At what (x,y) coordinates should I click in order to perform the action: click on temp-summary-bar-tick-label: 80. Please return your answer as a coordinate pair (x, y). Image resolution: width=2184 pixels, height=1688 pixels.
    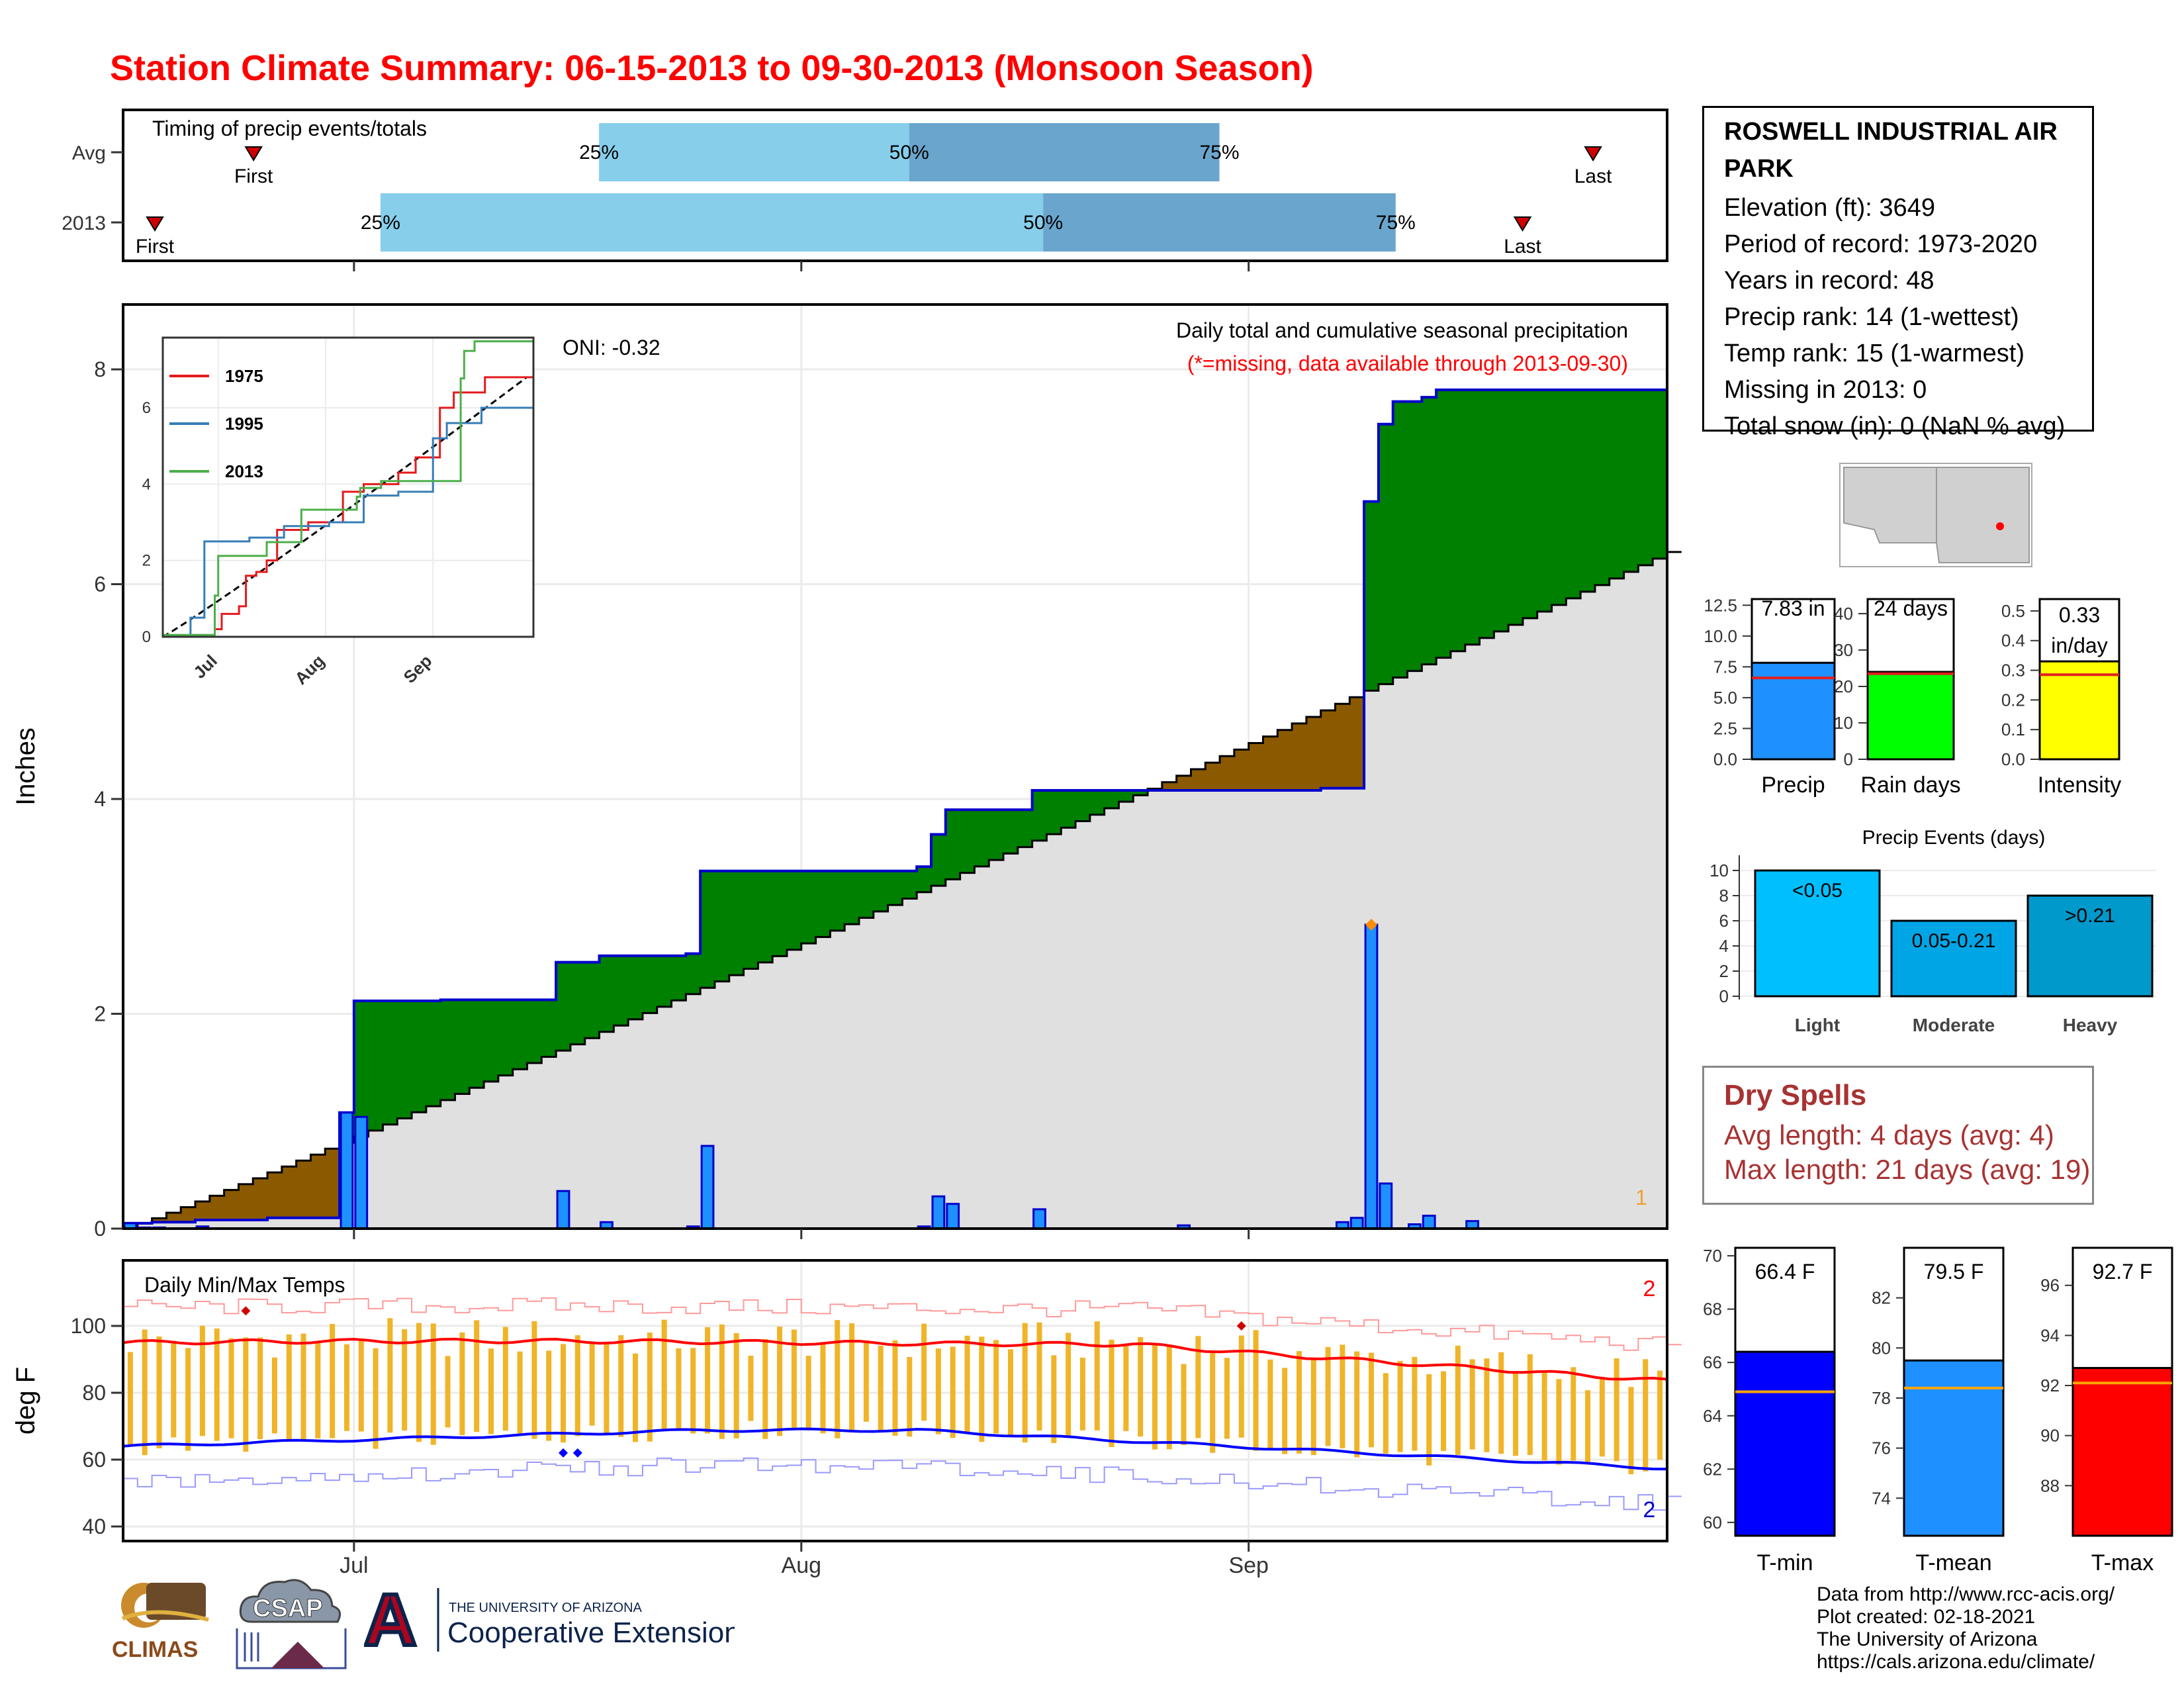
    Looking at the image, I should click on (1881, 1348).